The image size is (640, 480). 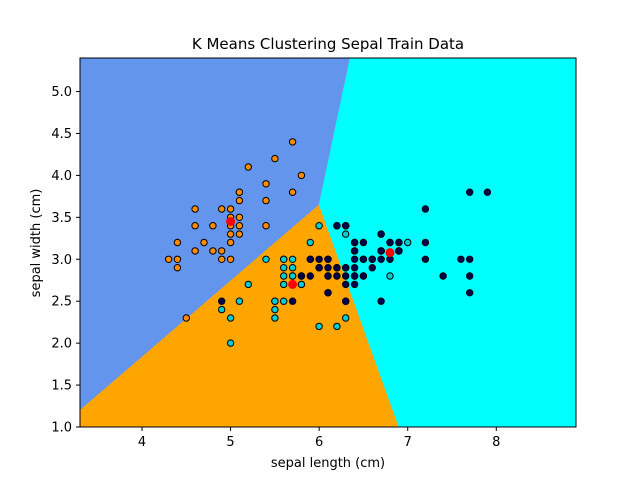 I want to click on y-tick-label: 1.0, so click(x=61, y=428).